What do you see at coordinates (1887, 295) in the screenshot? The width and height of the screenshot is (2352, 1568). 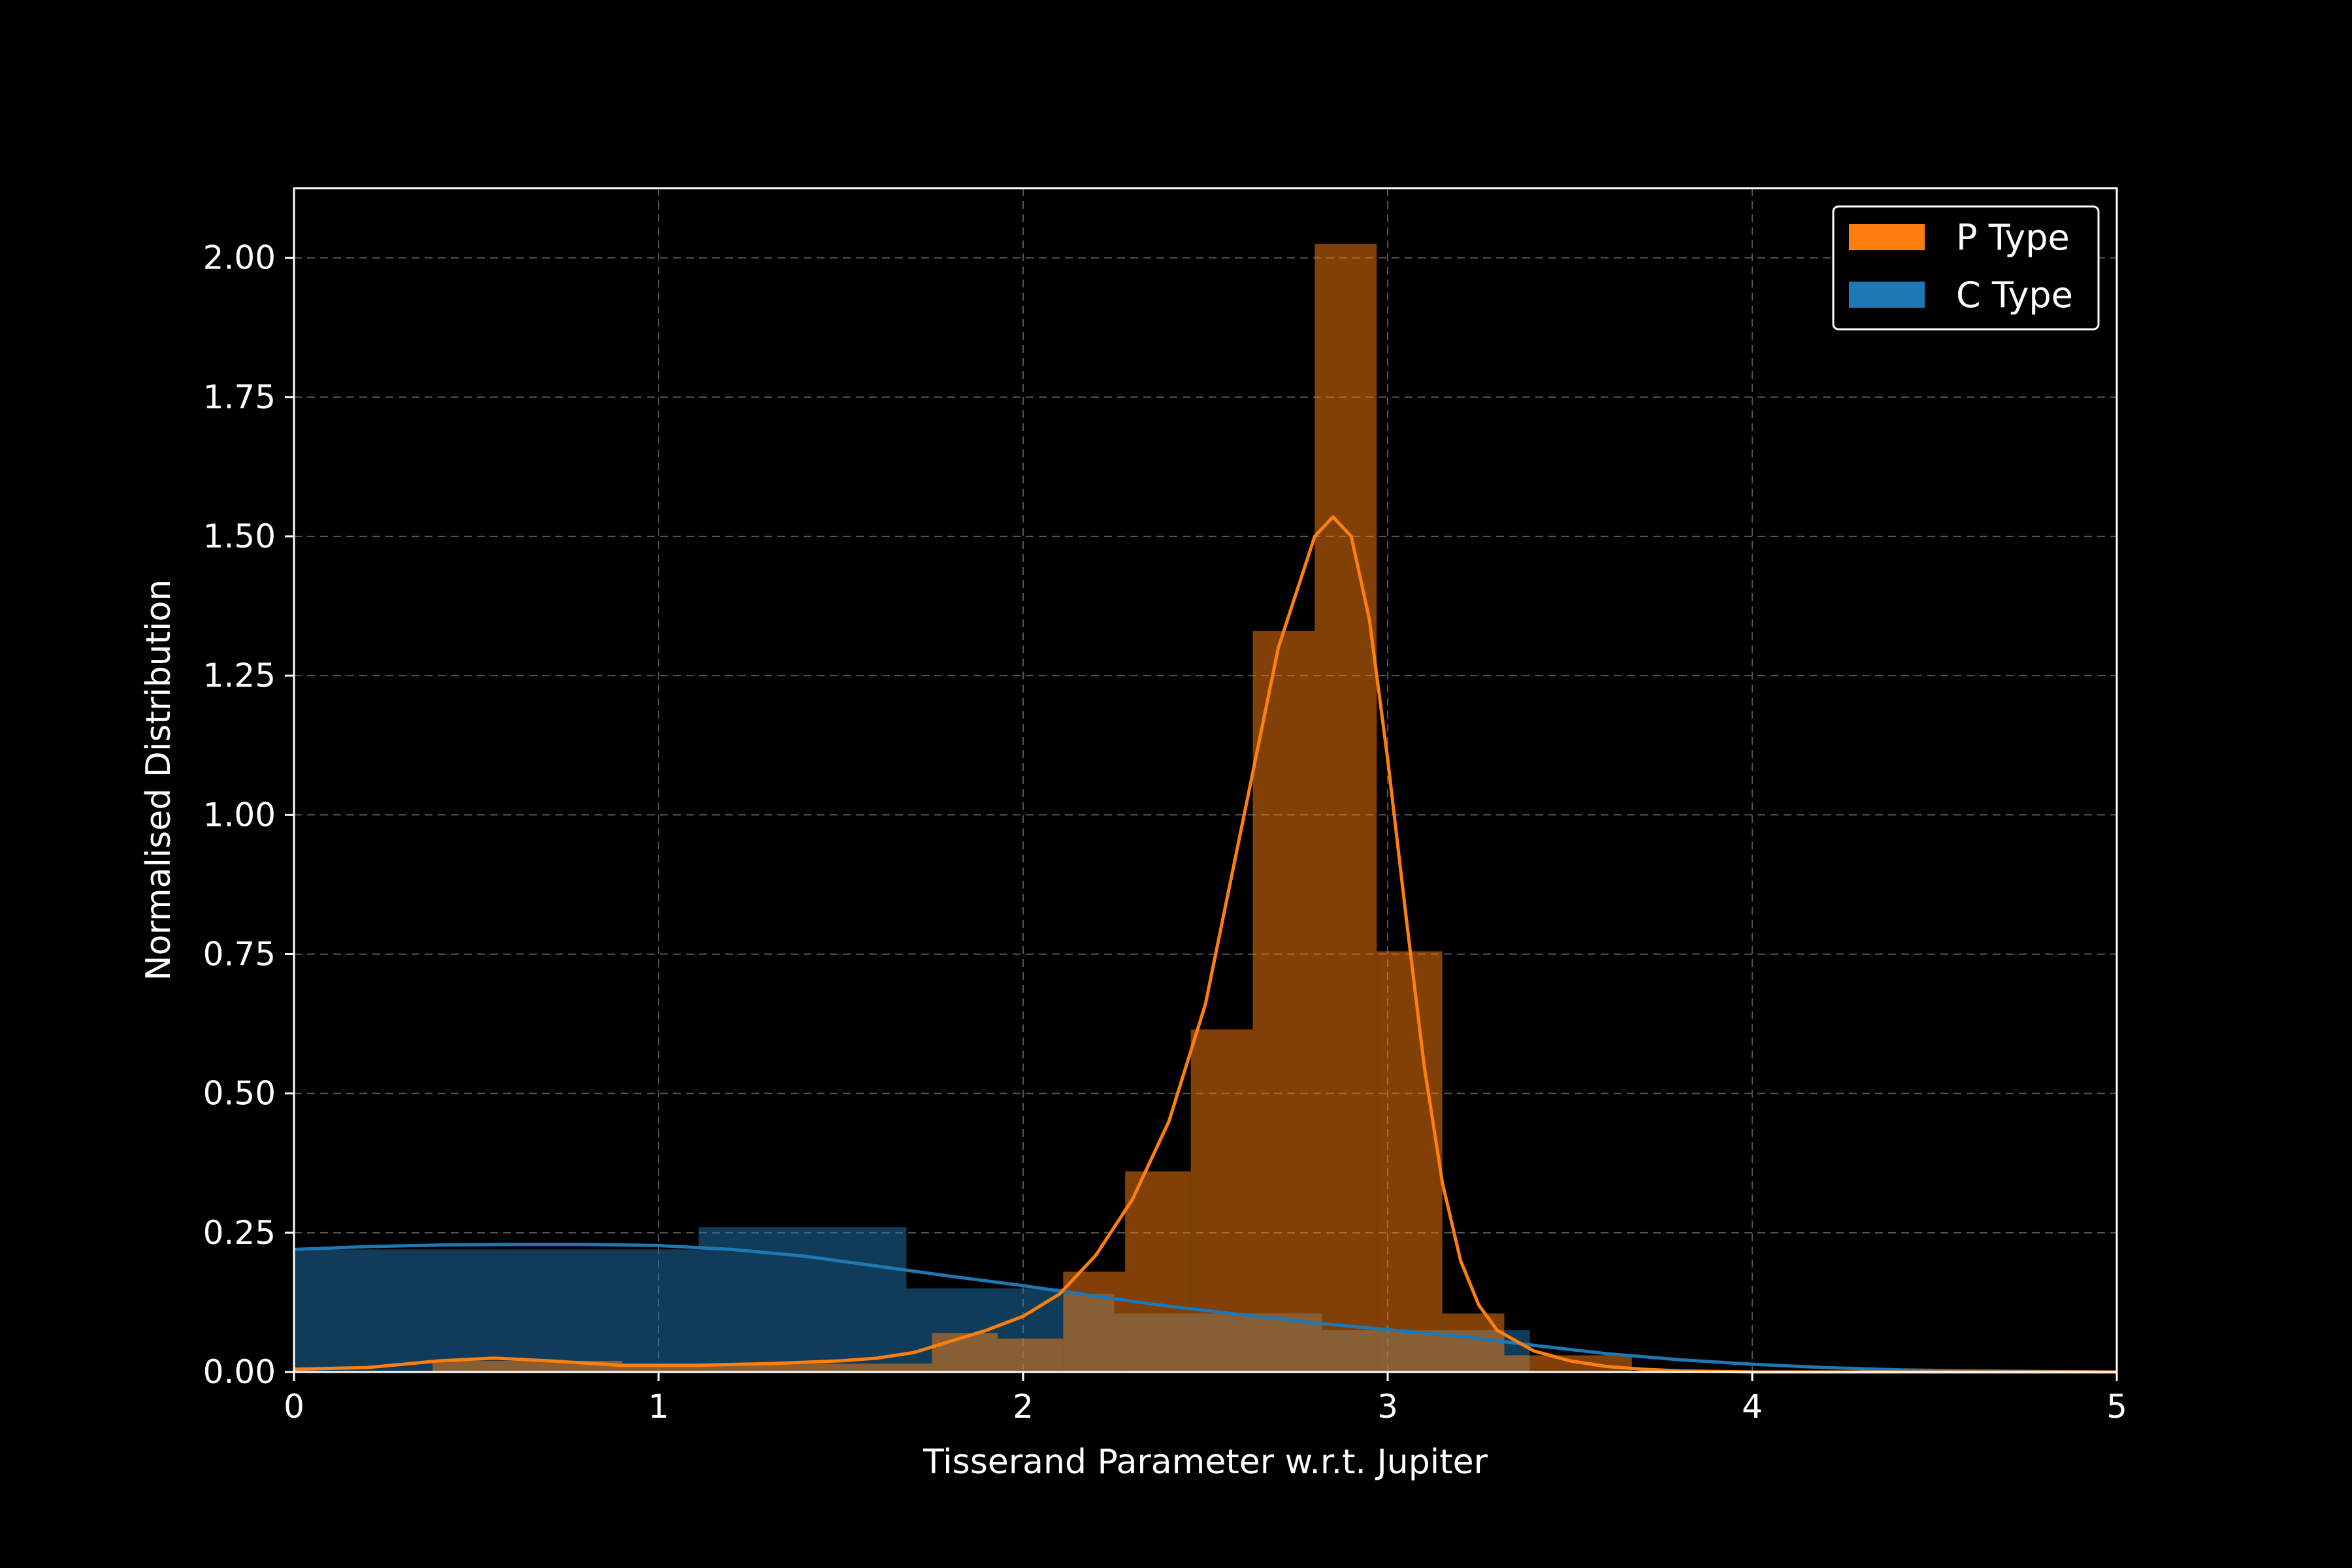 I see `legend-swatch-c-type` at bounding box center [1887, 295].